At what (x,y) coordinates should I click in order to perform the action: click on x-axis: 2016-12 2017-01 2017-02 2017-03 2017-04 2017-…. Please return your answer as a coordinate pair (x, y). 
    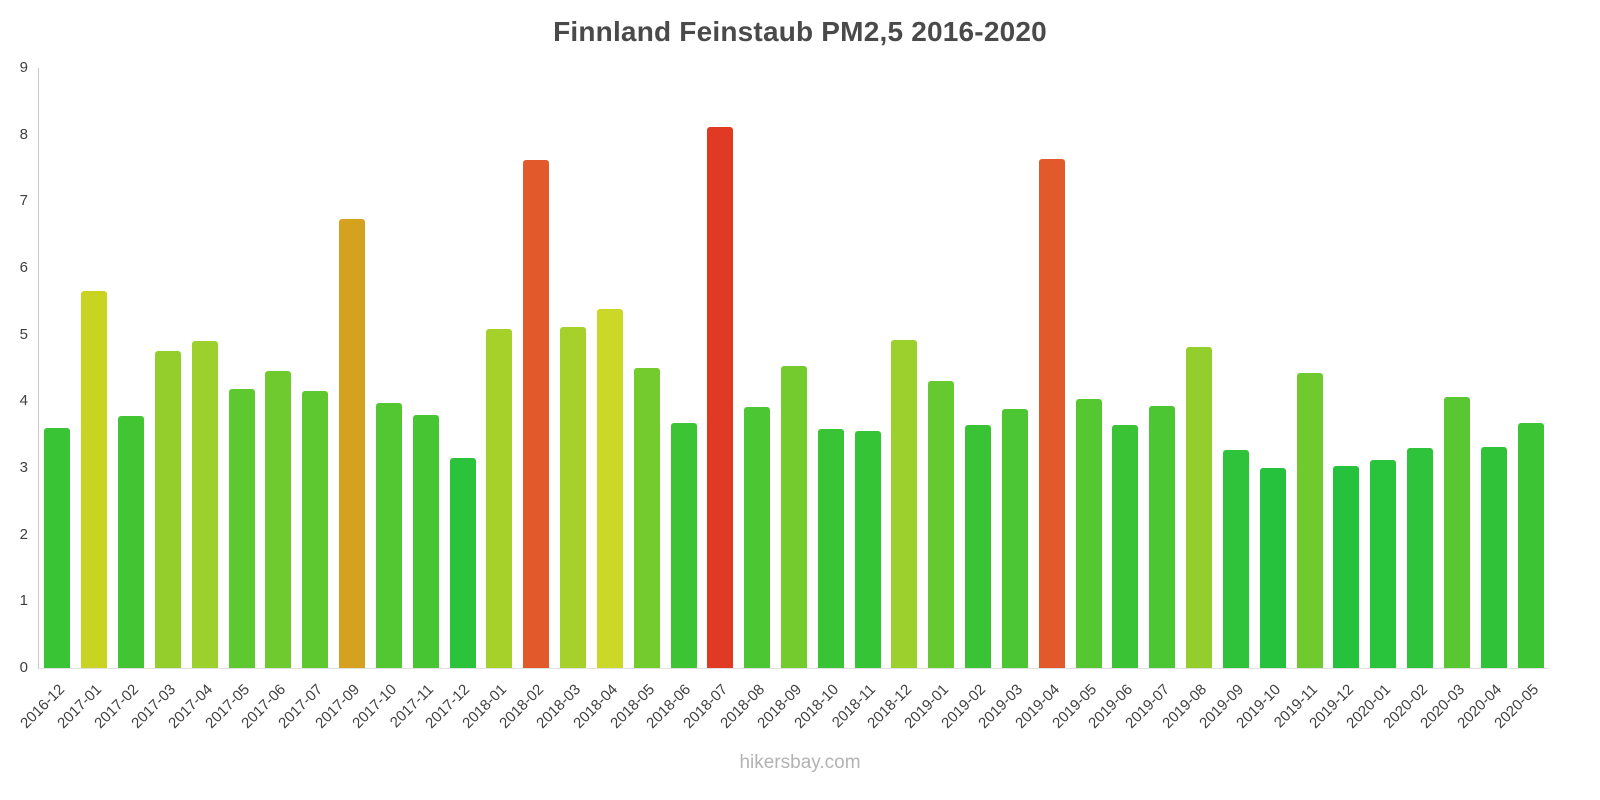
    Looking at the image, I should click on (782, 714).